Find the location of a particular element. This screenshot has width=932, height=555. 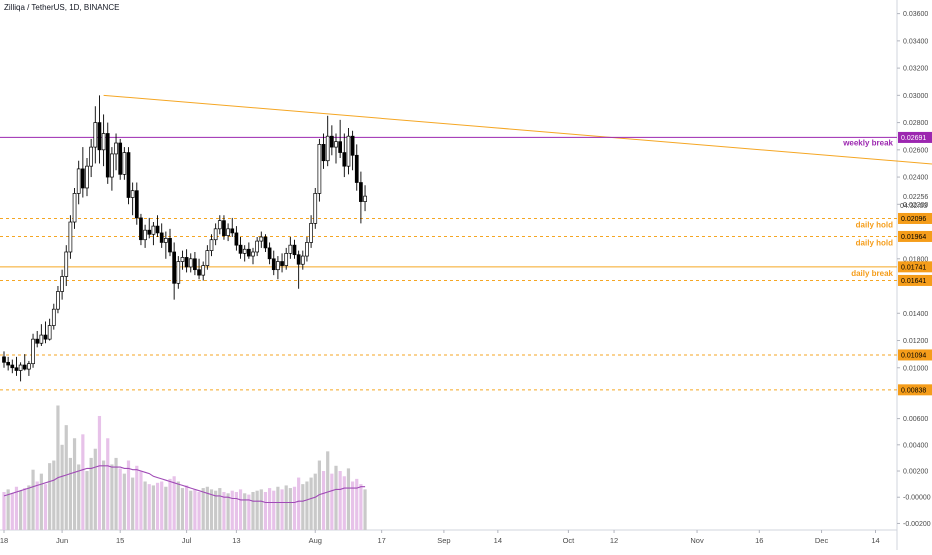

time-tick-label: Aug is located at coordinates (315, 540).